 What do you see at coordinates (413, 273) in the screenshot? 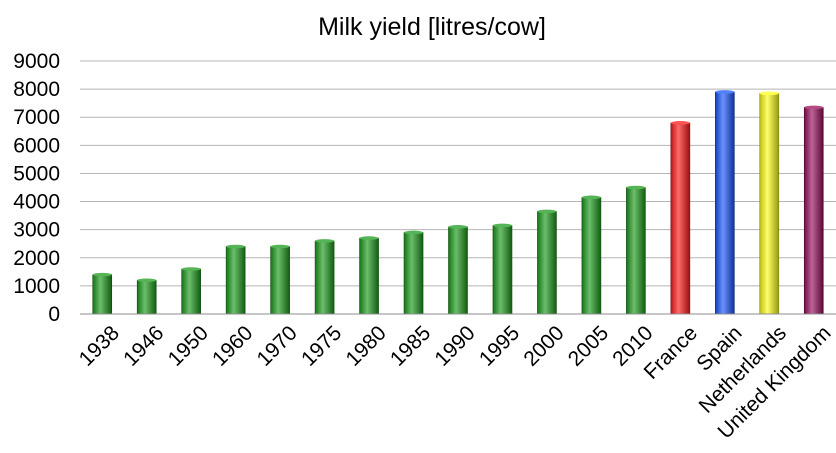
I see `bar-1985` at bounding box center [413, 273].